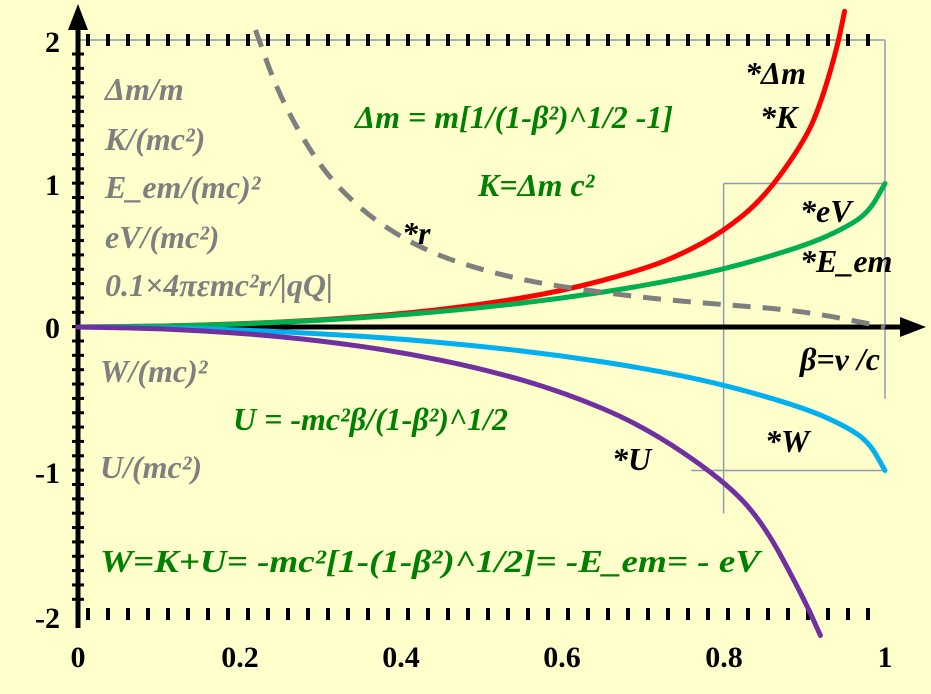  What do you see at coordinates (151, 467) in the screenshot?
I see `label-u: U/(mc²)` at bounding box center [151, 467].